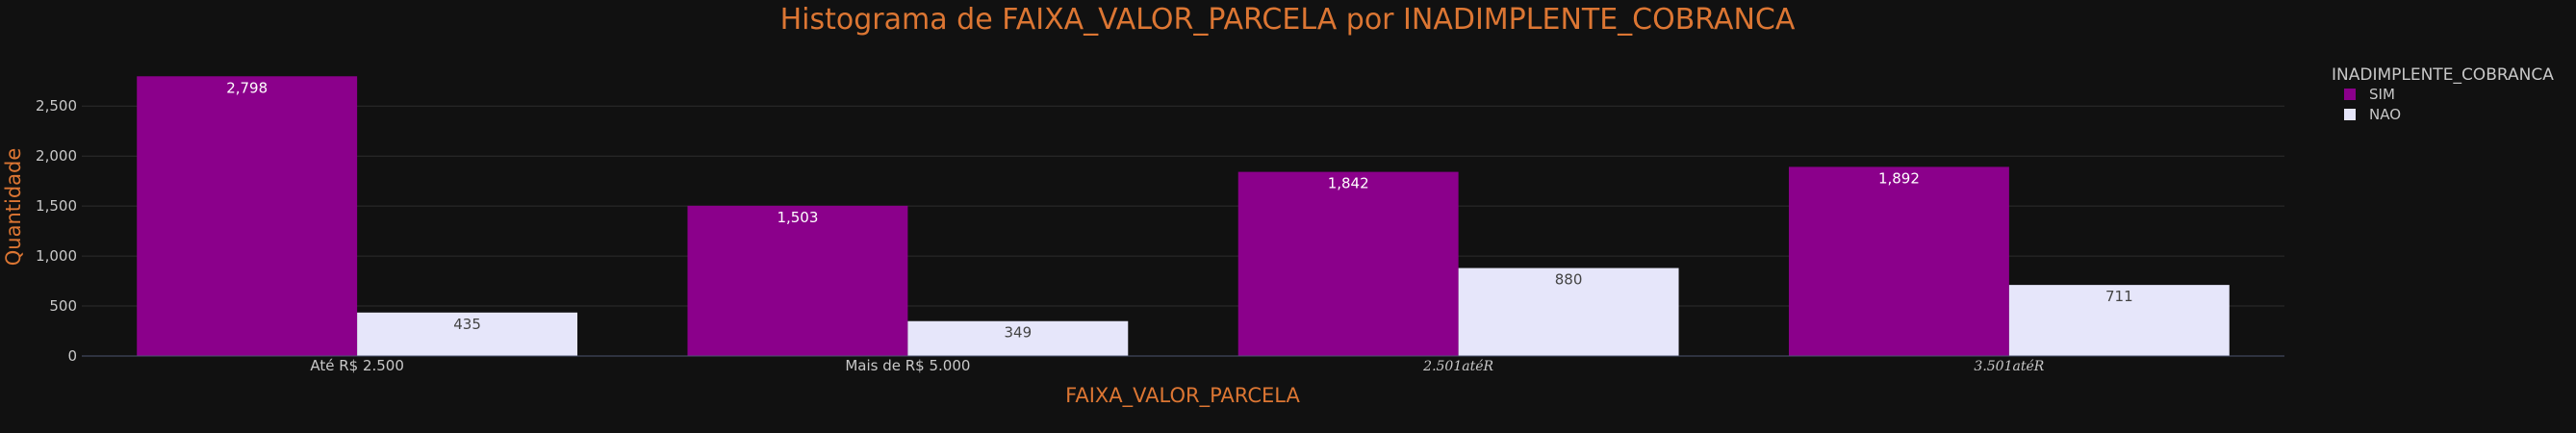 This screenshot has height=433, width=2576. I want to click on legend: INADIMPLENTE_COBRANCA SIM NAO, so click(2443, 94).